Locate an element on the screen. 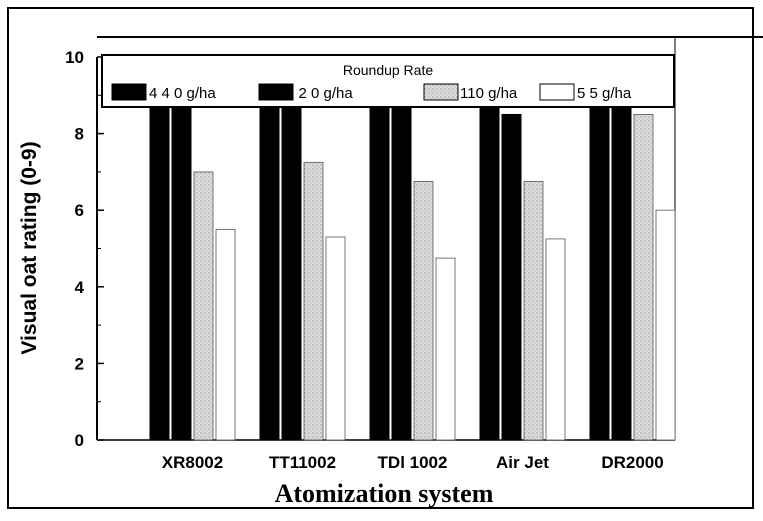 The width and height of the screenshot is (763, 521). y-tick-label: 0 is located at coordinates (79, 440).